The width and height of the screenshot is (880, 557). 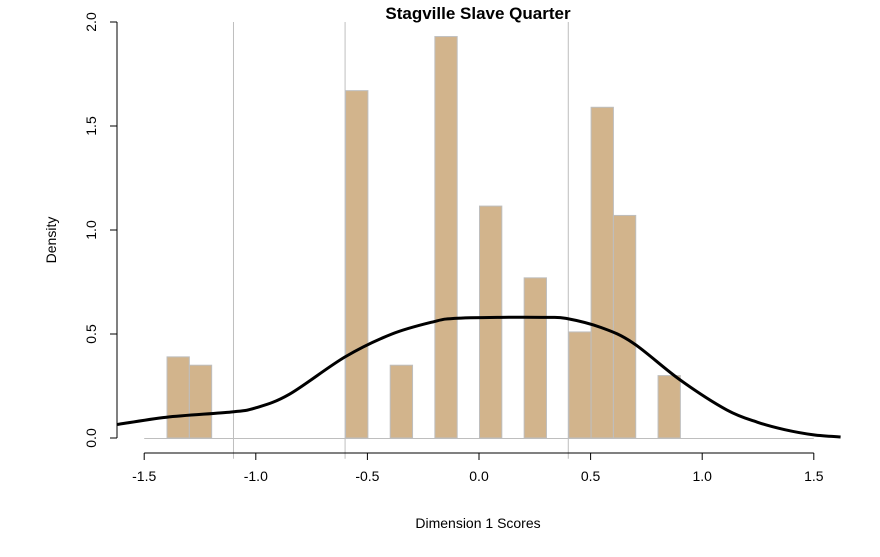 What do you see at coordinates (144, 476) in the screenshot?
I see `x-tick-label: -1.5` at bounding box center [144, 476].